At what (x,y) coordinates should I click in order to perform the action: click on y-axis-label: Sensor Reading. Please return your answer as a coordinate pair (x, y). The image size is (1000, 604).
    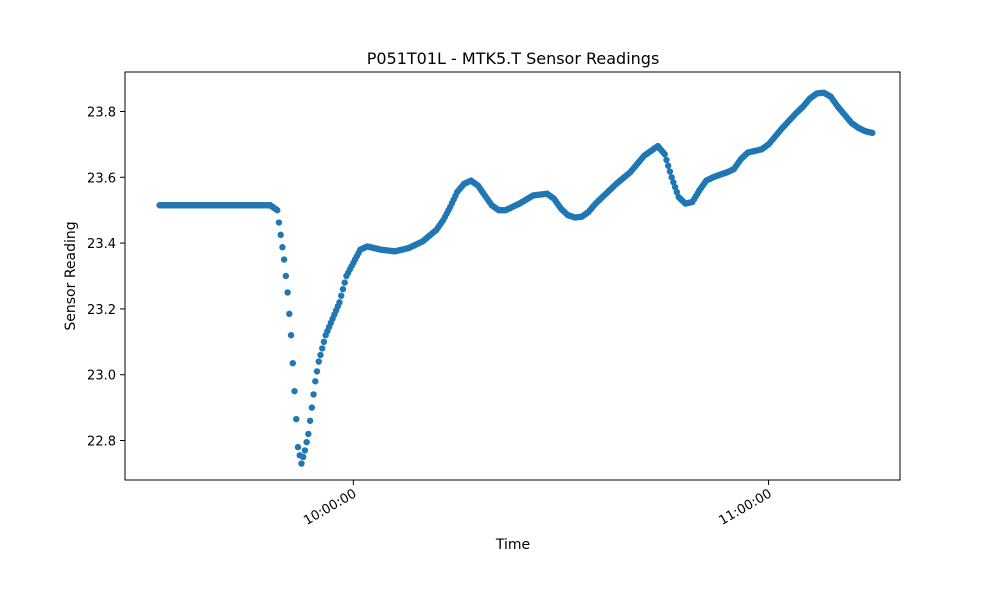
    Looking at the image, I should click on (71, 275).